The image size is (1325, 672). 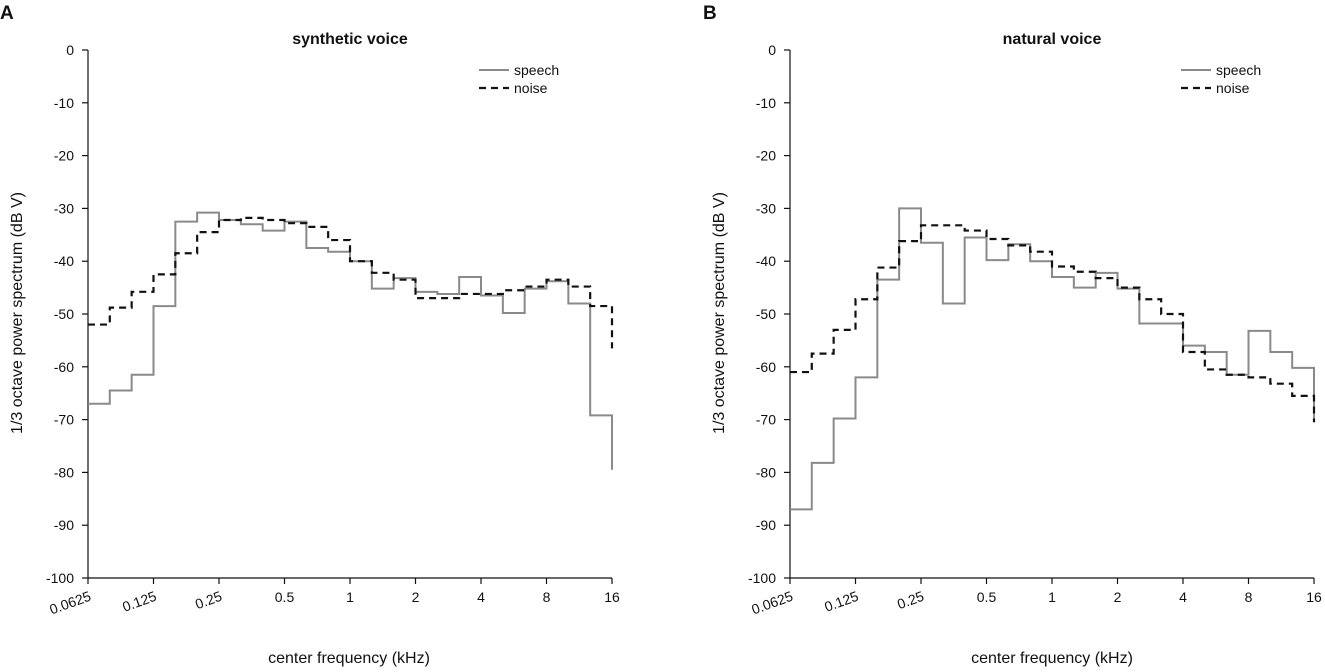 What do you see at coordinates (1052, 658) in the screenshot?
I see `x-axis-title-b: center frequency (kHz)` at bounding box center [1052, 658].